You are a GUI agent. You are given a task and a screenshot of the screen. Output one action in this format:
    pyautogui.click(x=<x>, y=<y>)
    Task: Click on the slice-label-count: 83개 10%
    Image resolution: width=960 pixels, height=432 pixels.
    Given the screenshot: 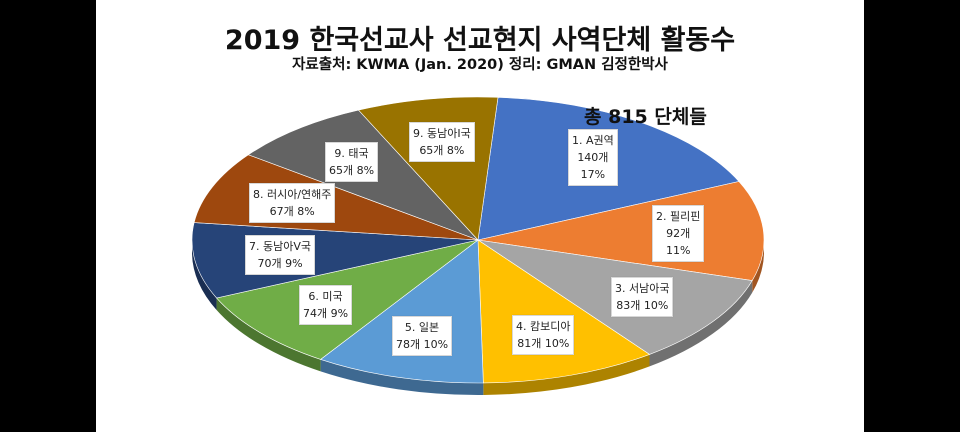 What is the action you would take?
    pyautogui.click(x=642, y=305)
    